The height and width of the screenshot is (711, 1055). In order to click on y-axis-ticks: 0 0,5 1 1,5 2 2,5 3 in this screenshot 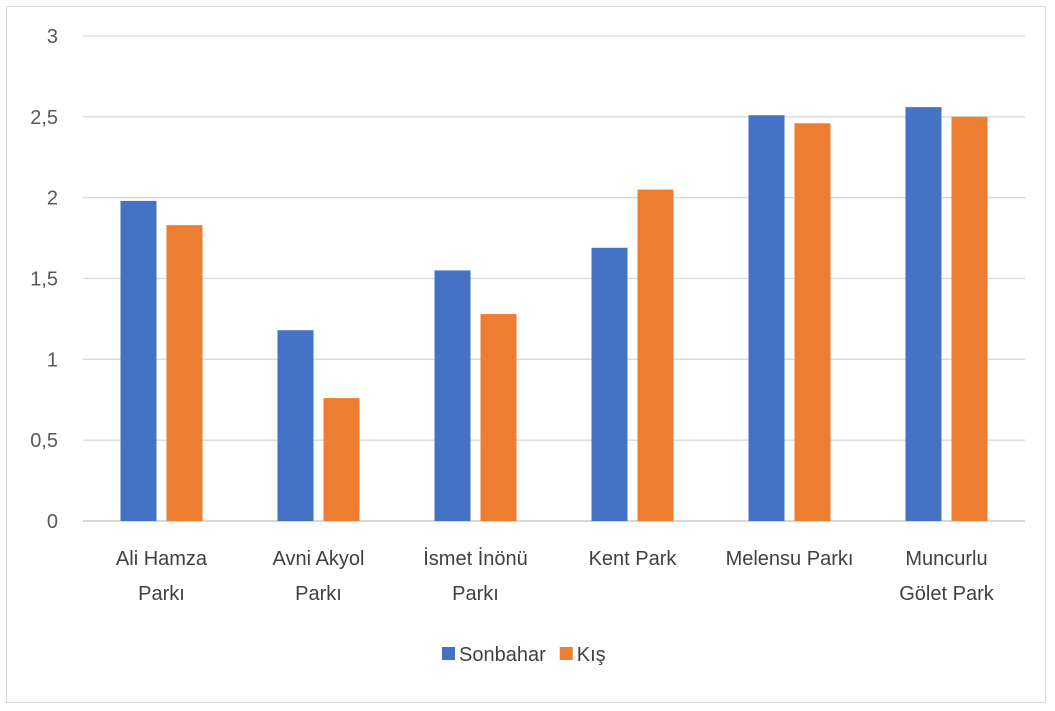, I will do `click(44, 279)`.